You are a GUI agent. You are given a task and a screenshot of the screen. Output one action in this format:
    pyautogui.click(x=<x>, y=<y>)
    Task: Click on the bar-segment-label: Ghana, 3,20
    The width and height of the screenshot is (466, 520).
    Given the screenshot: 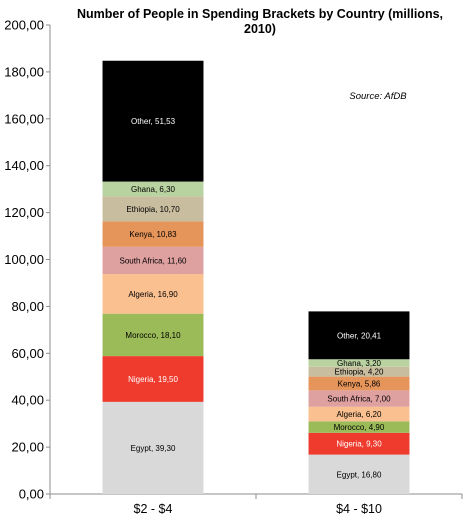 What is the action you would take?
    pyautogui.click(x=359, y=363)
    